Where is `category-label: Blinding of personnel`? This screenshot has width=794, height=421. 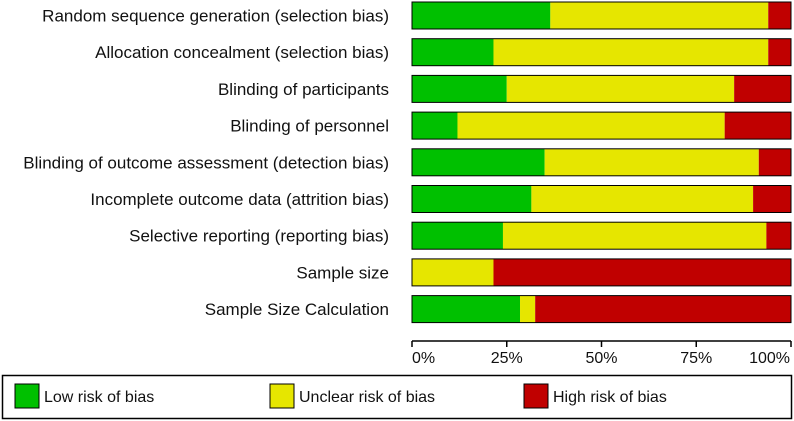
category-label: Blinding of personnel is located at coordinates (309, 126).